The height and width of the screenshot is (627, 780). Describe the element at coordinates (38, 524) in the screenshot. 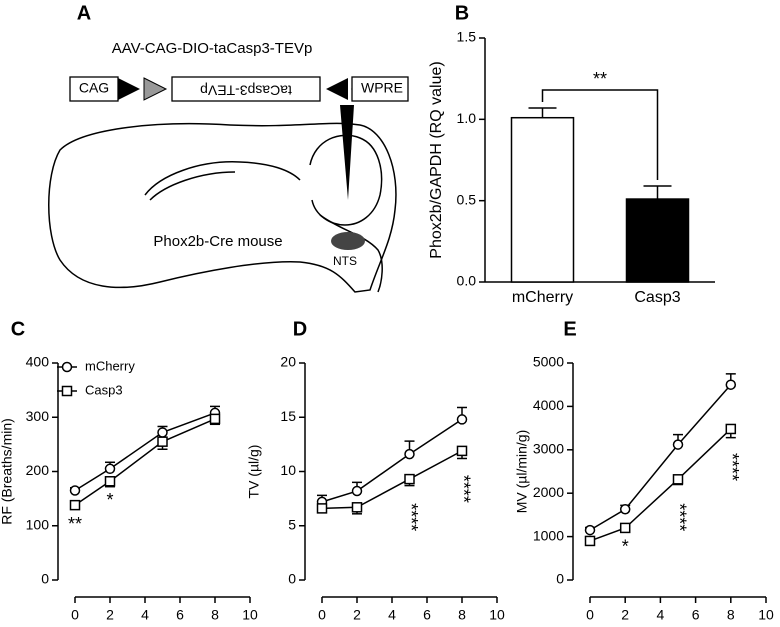

I see `y-tick-label: 100` at that location.